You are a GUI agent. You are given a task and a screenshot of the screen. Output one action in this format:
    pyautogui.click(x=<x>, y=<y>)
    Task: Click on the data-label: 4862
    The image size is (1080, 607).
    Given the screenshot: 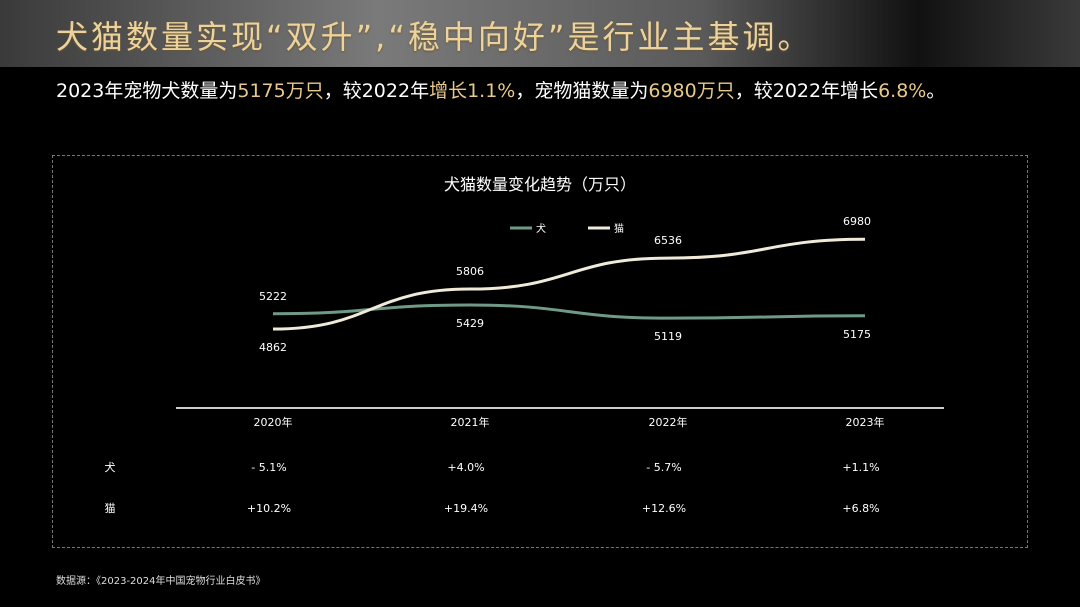 What is the action you would take?
    pyautogui.click(x=273, y=347)
    